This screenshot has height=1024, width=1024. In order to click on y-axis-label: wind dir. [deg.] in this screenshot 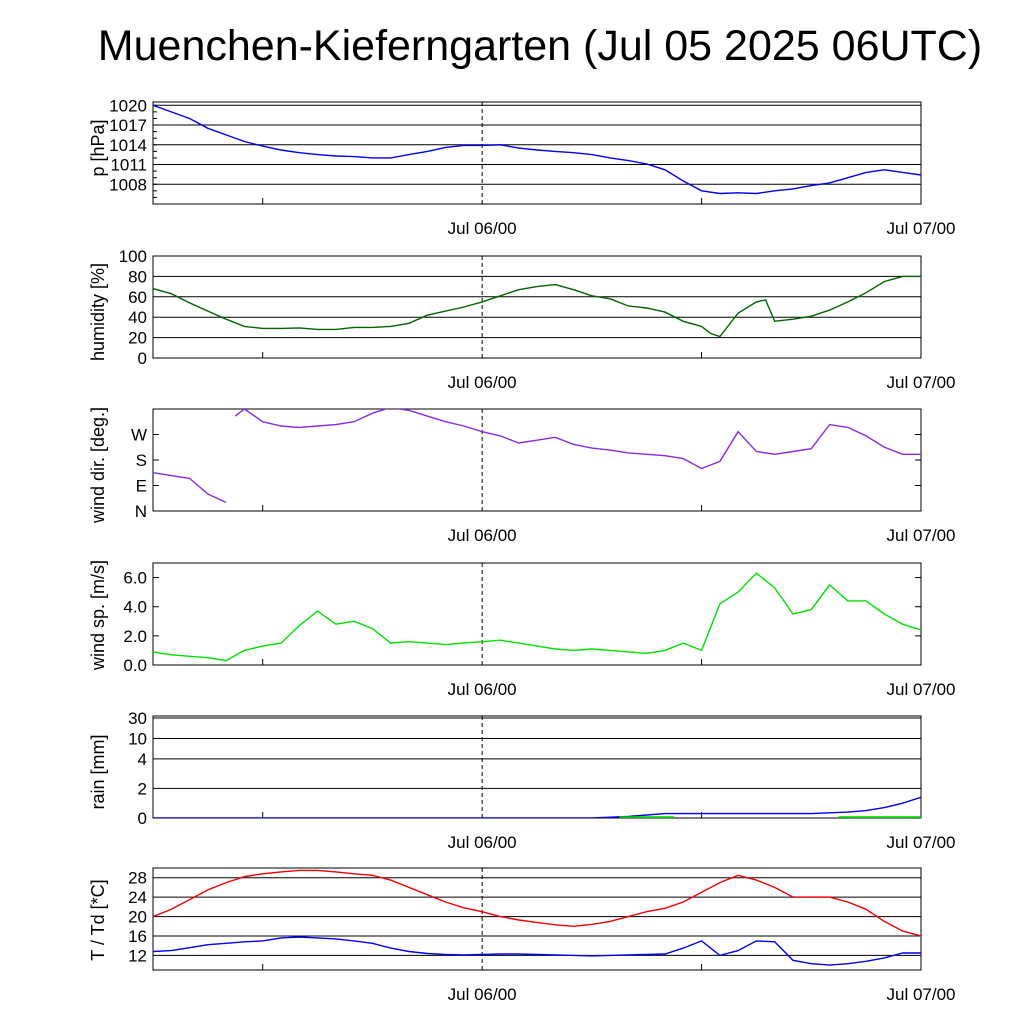, I will do `click(98, 465)`.